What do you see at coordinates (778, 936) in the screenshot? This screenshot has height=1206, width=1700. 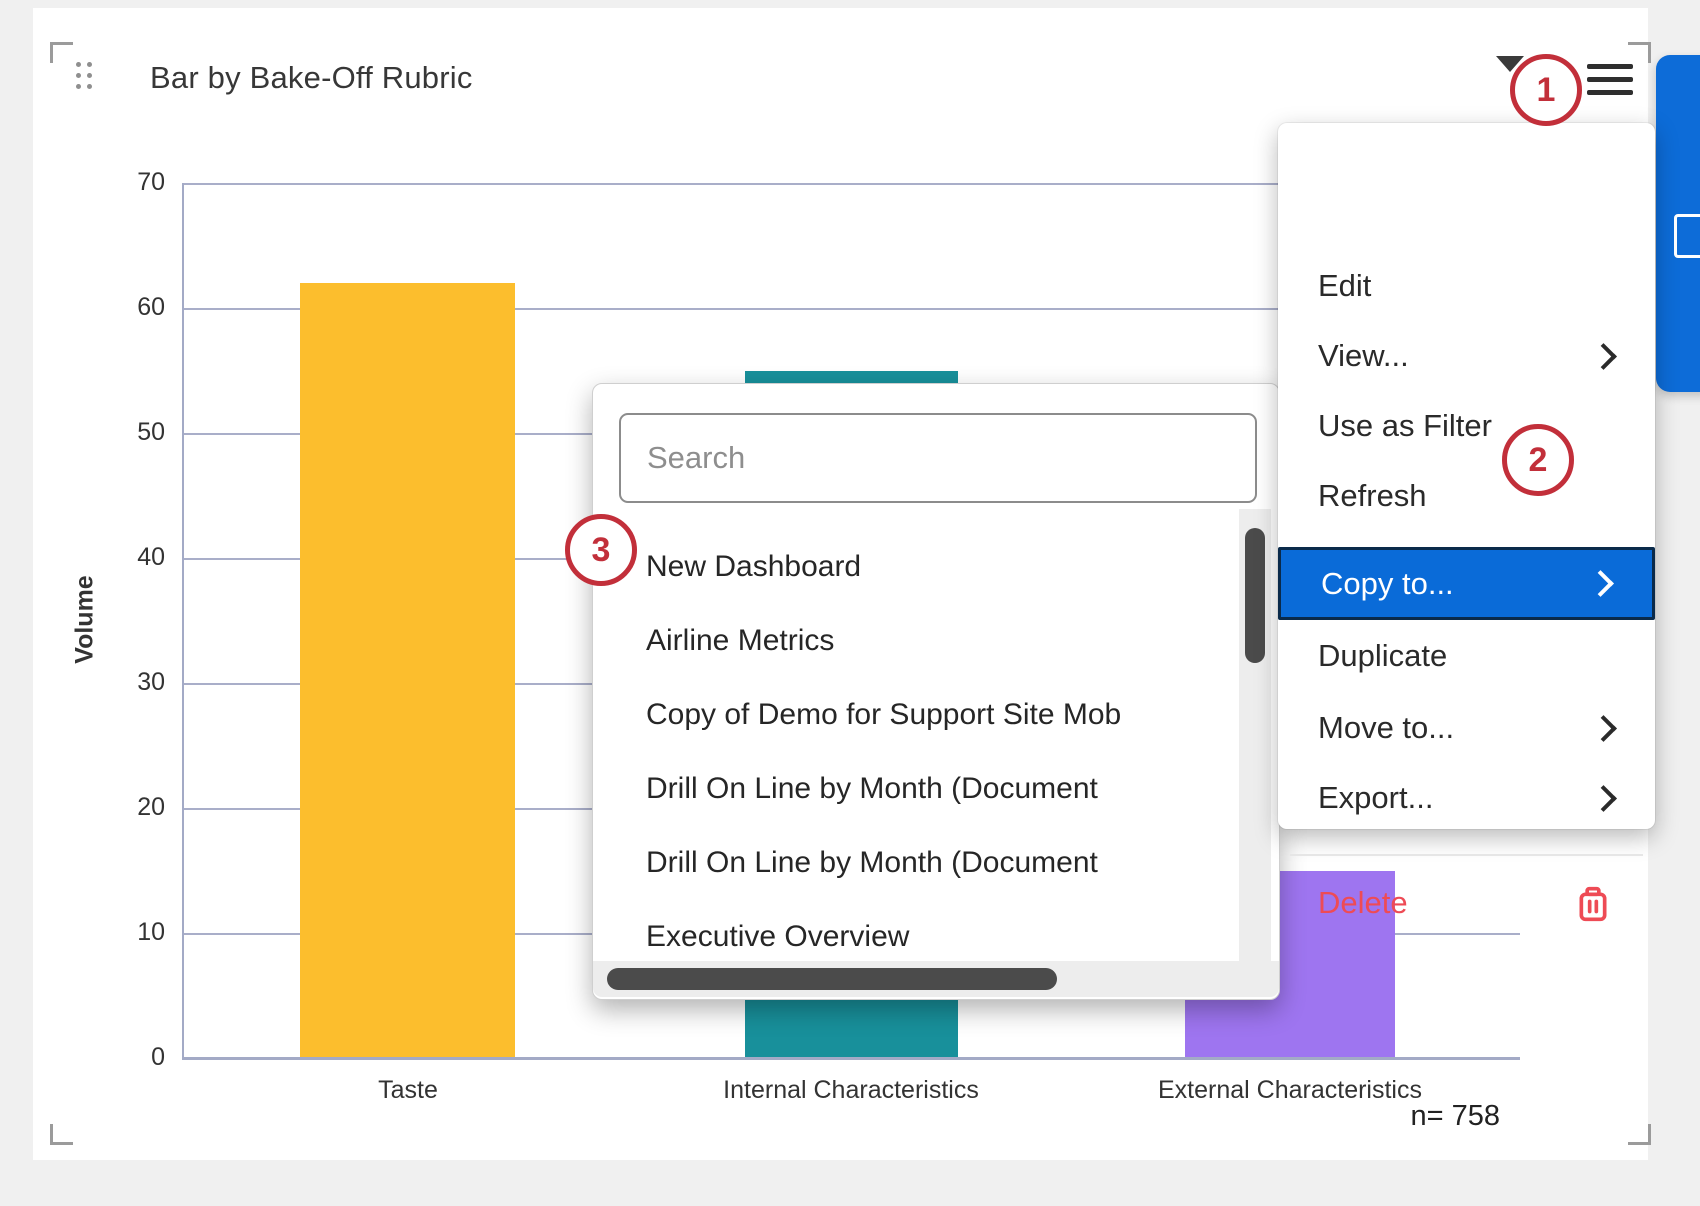 I see `submenu-item-executive-overview: Executive Overview` at bounding box center [778, 936].